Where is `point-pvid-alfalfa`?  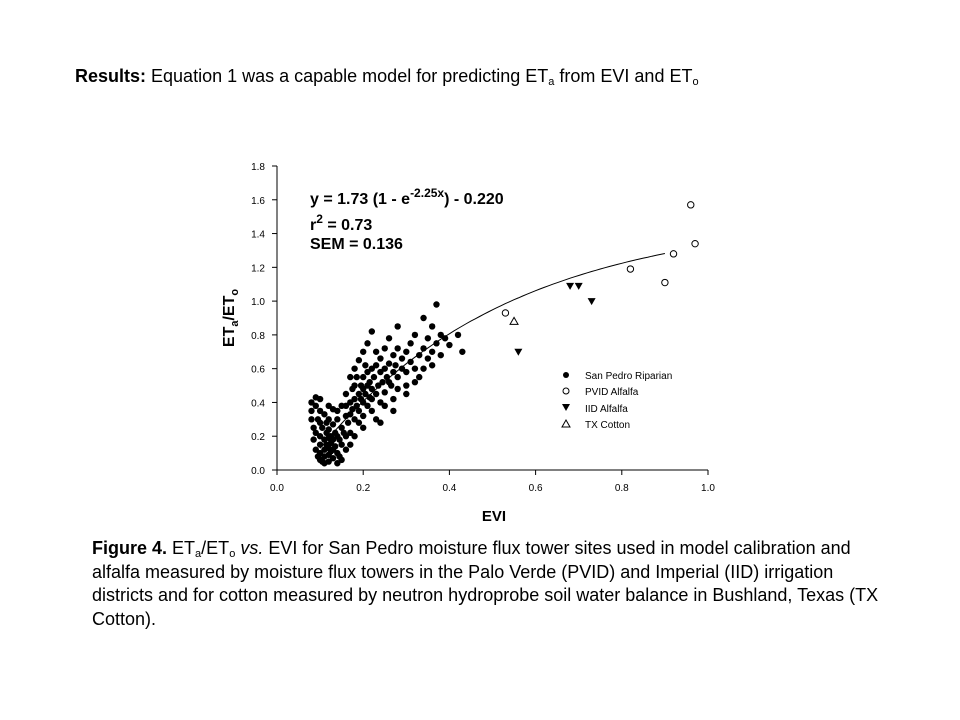
point-pvid-alfalfa is located at coordinates (673, 254).